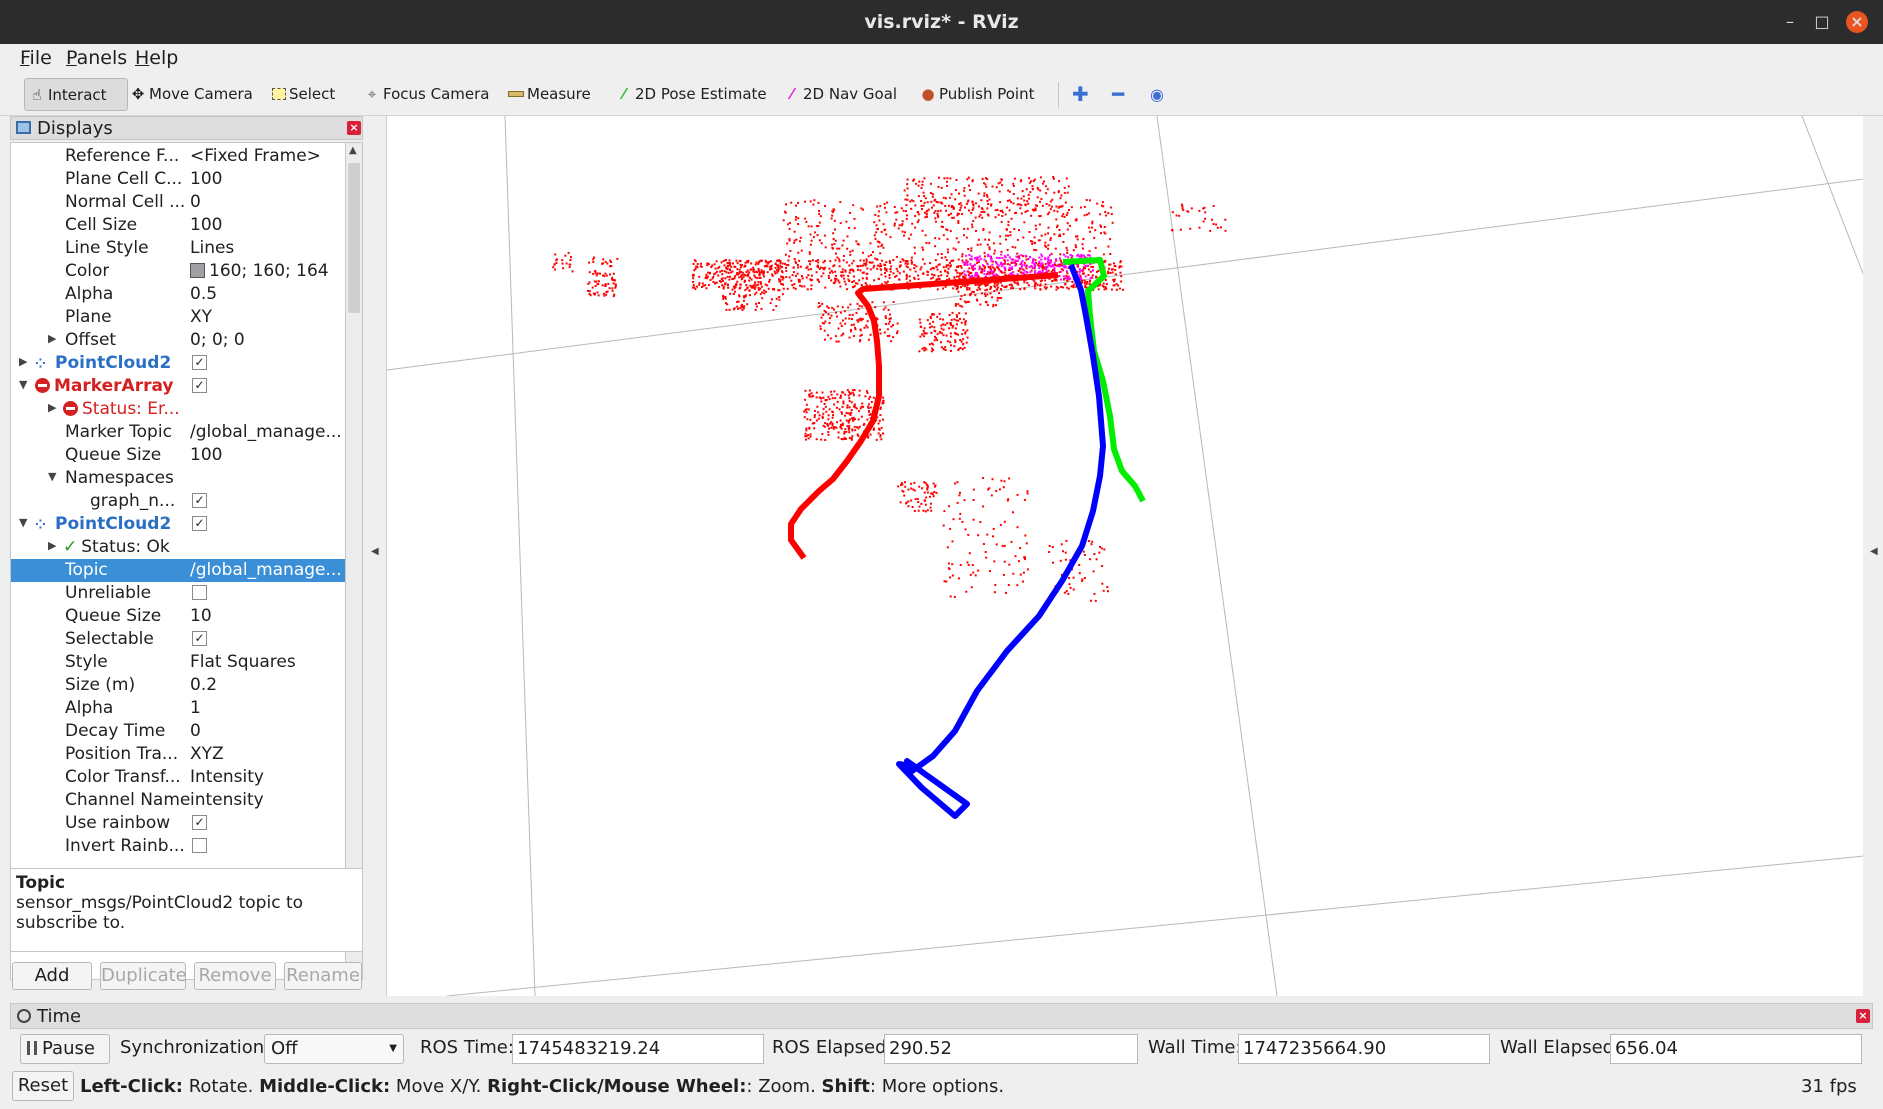 The width and height of the screenshot is (1883, 1109). What do you see at coordinates (354, 561) in the screenshot?
I see `tree-scrollbar: ▲ ▼` at bounding box center [354, 561].